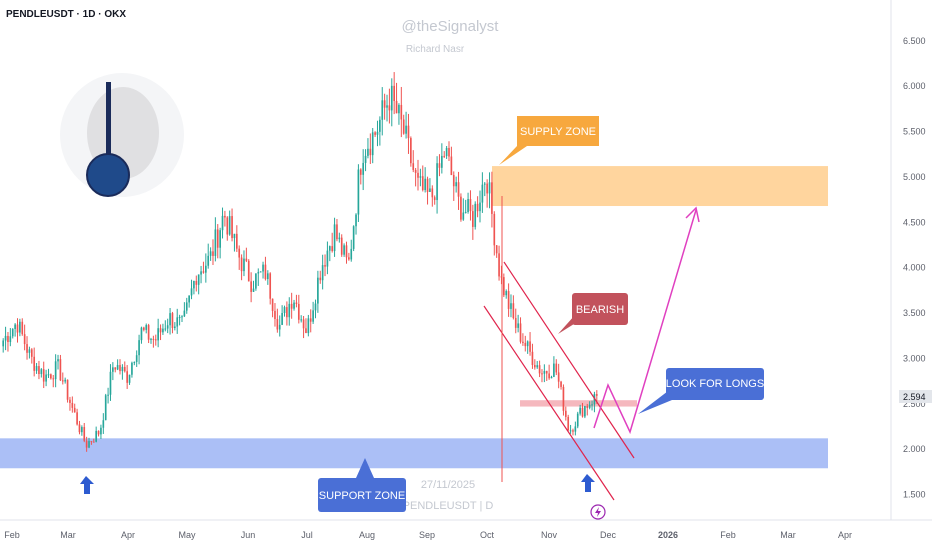  What do you see at coordinates (414, 453) in the screenshot?
I see `support-zone-zone` at bounding box center [414, 453].